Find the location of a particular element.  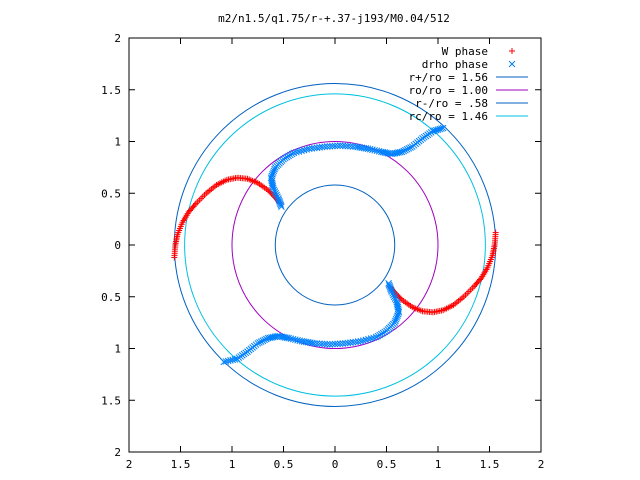

y-tick-label: 0 is located at coordinates (117, 245).